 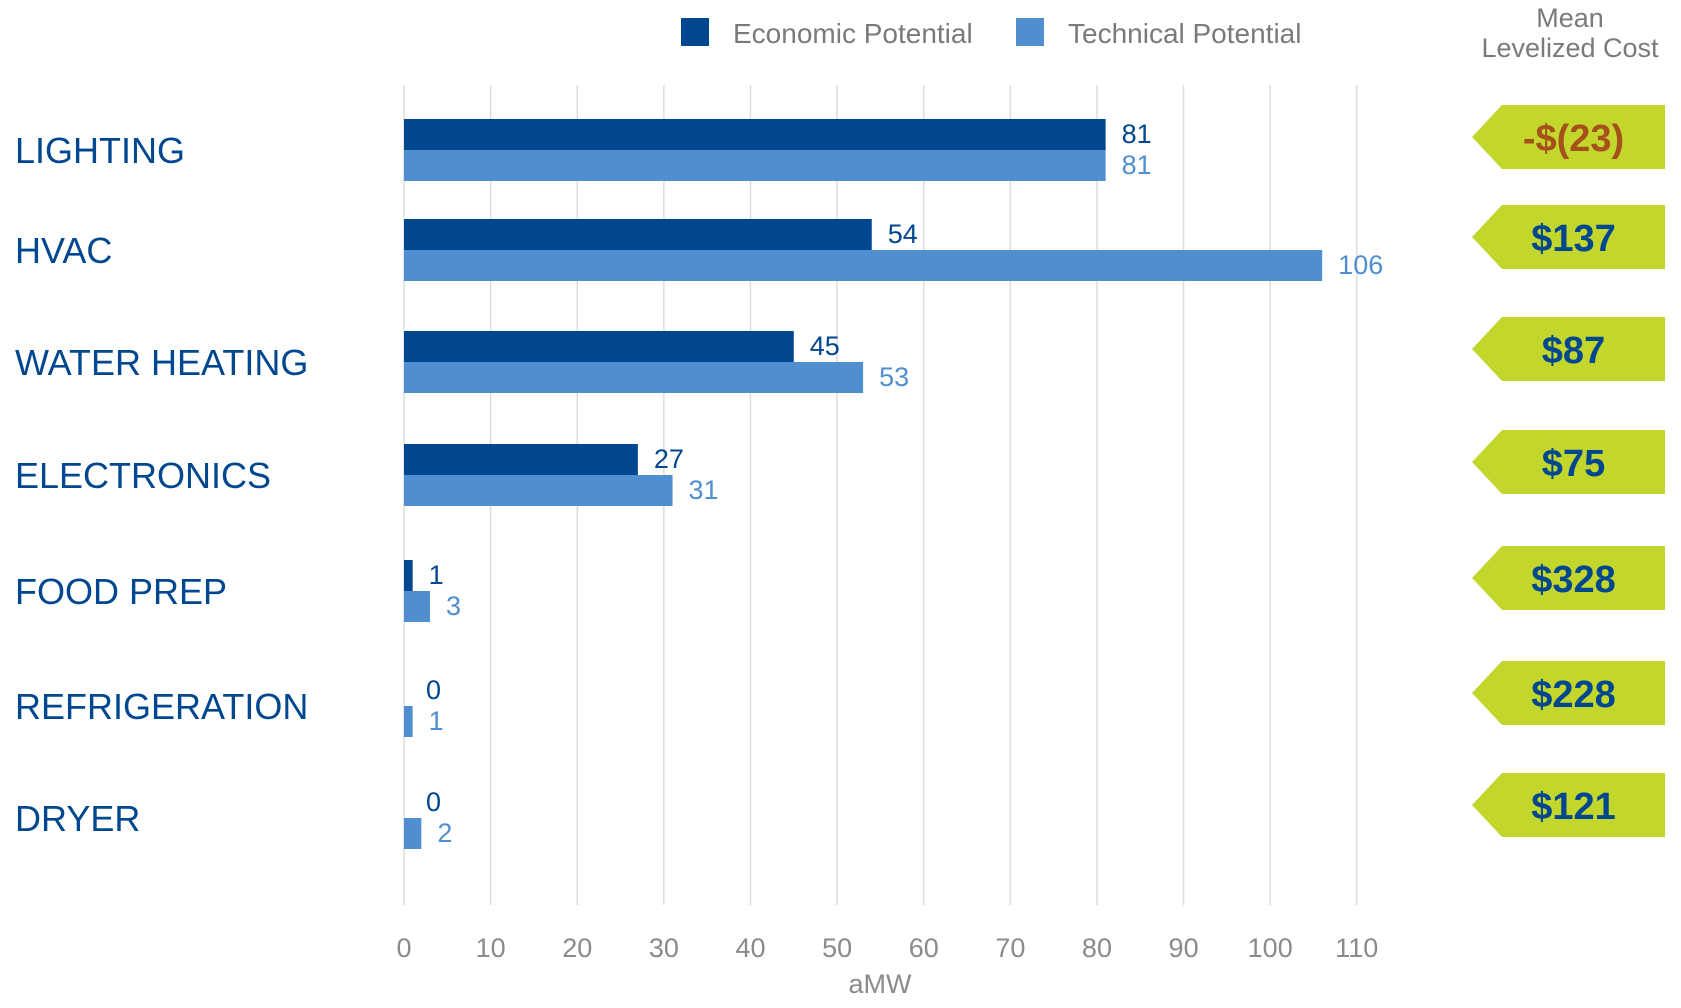 I want to click on cost-tag: $87, so click(x=1568, y=349).